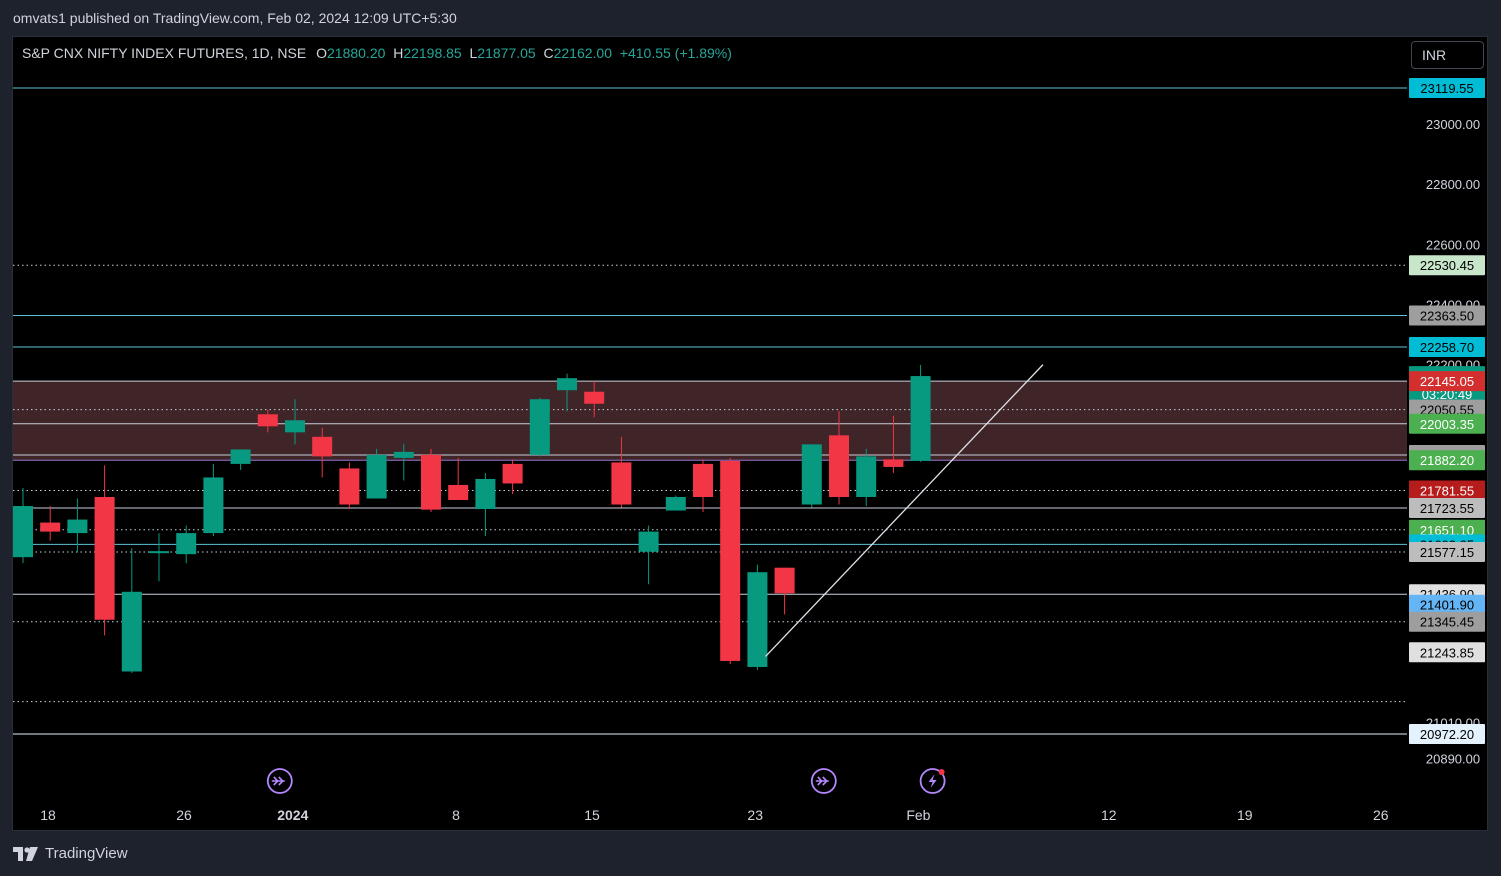  I want to click on price-label-text: 21577.15, so click(1447, 552).